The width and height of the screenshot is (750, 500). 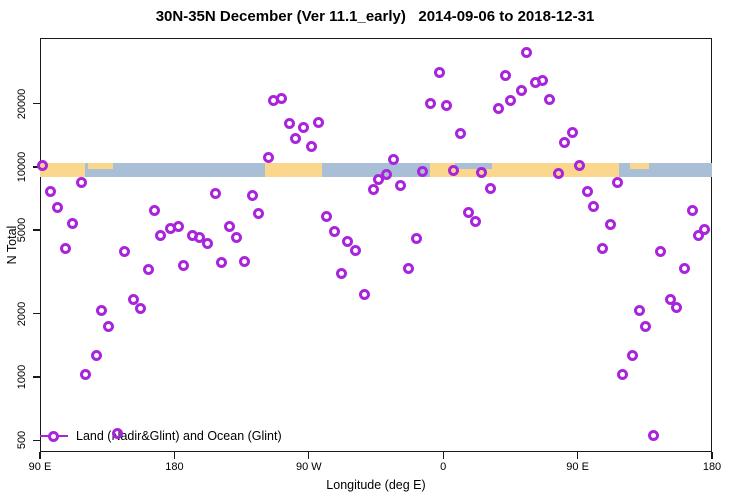 I want to click on x-tick-label: 0, so click(x=443, y=467).